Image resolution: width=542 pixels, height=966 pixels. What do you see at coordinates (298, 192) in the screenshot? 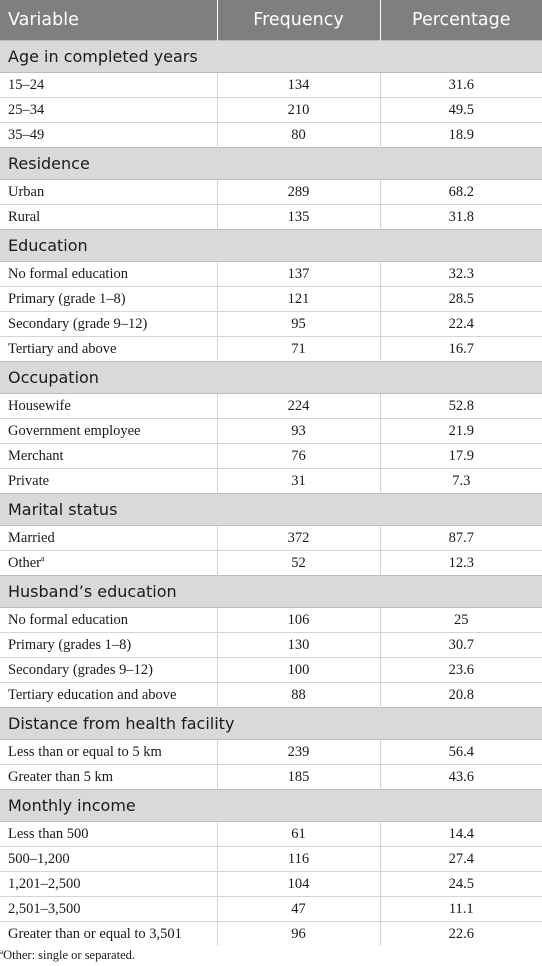
I see `frequency-cell: 289` at bounding box center [298, 192].